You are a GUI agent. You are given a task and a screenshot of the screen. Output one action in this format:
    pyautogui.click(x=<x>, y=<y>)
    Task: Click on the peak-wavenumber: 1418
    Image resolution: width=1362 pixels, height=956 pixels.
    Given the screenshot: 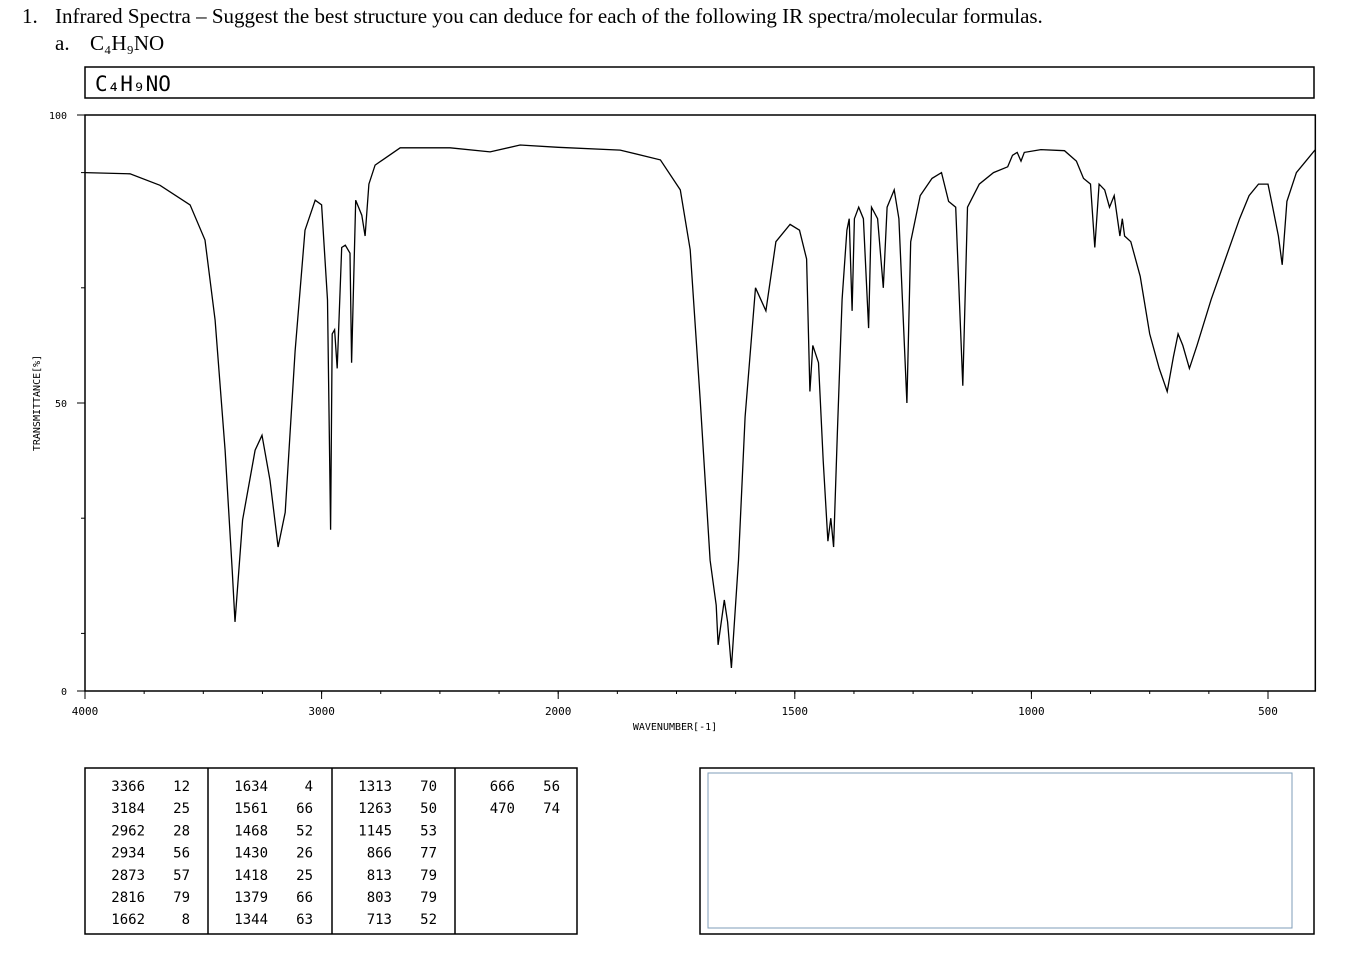 What is the action you would take?
    pyautogui.click(x=251, y=876)
    